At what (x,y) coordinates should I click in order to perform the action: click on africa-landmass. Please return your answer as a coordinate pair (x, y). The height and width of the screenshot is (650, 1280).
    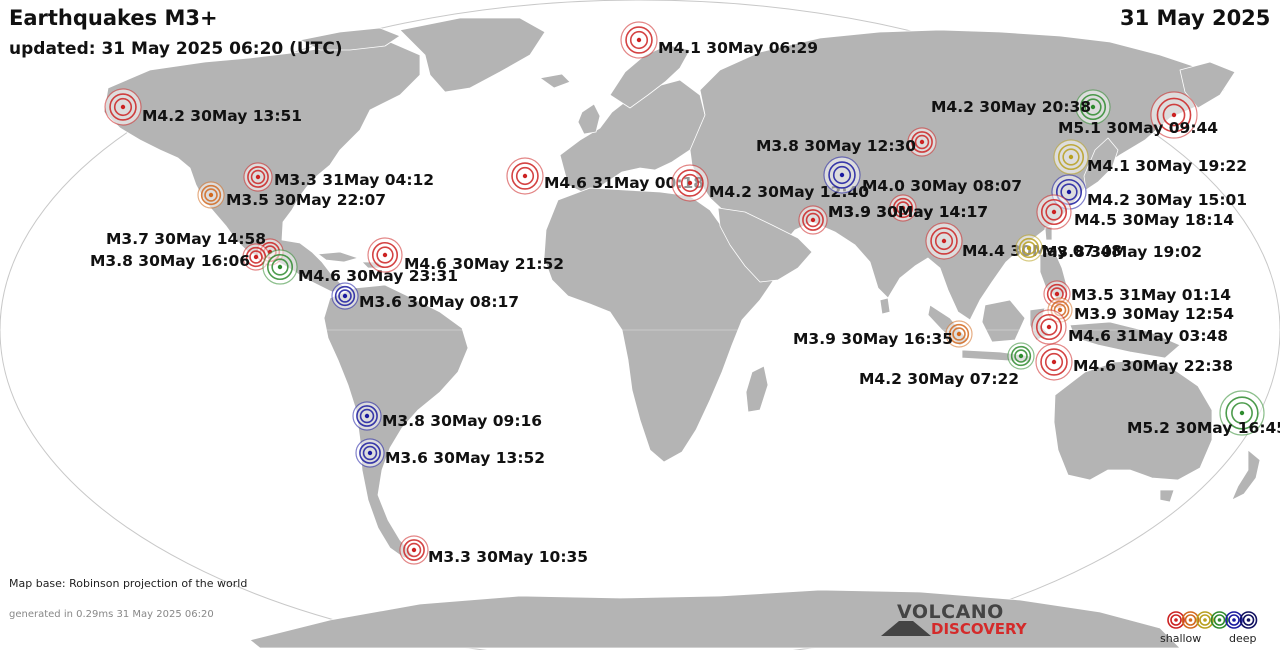
    Looking at the image, I should click on (659, 325).